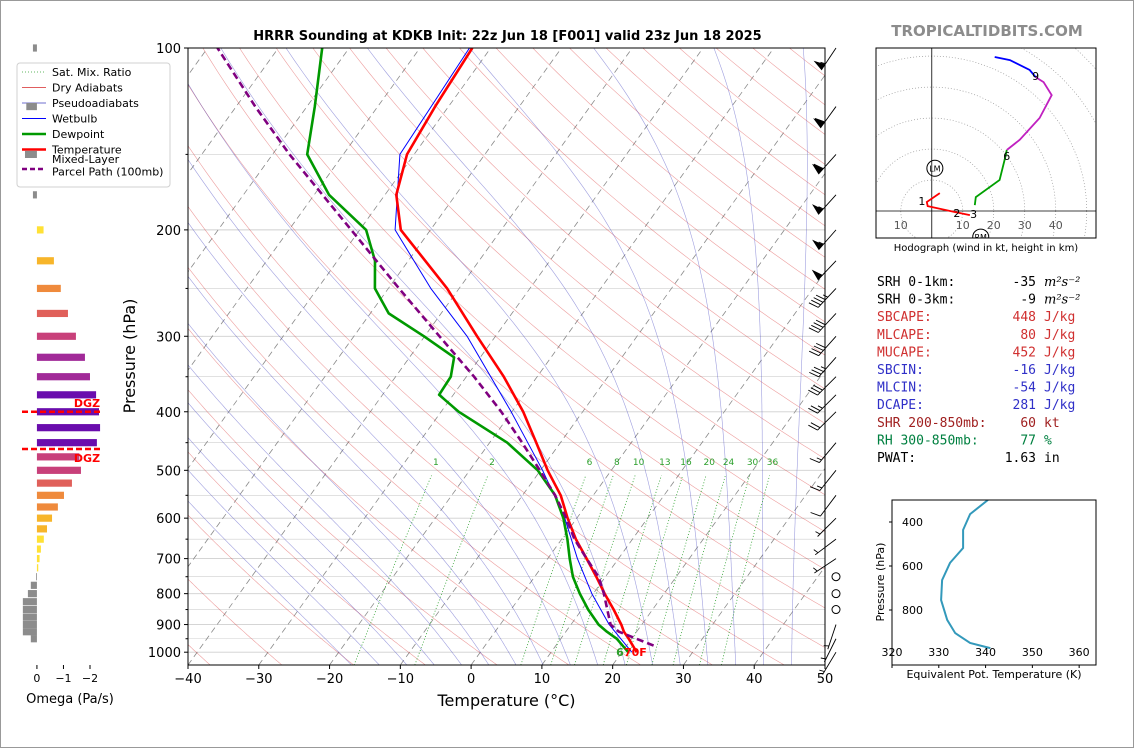 This screenshot has width=1134, height=748. I want to click on site-header: TROPICALTIDBITS.COM, so click(987, 31).